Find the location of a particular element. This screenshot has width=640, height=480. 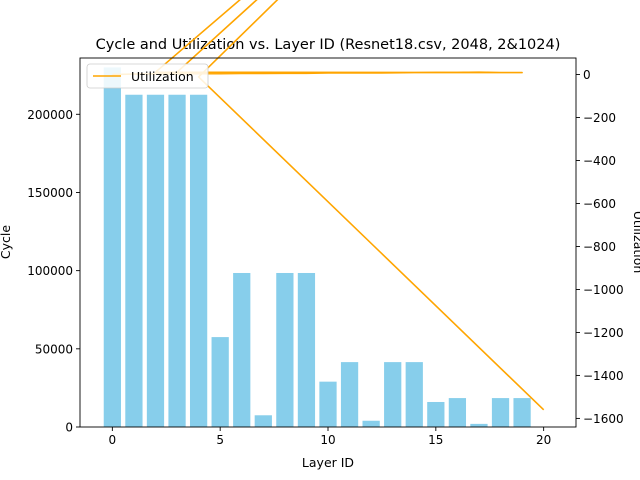

y-right-tick-label: −1000 is located at coordinates (603, 290).